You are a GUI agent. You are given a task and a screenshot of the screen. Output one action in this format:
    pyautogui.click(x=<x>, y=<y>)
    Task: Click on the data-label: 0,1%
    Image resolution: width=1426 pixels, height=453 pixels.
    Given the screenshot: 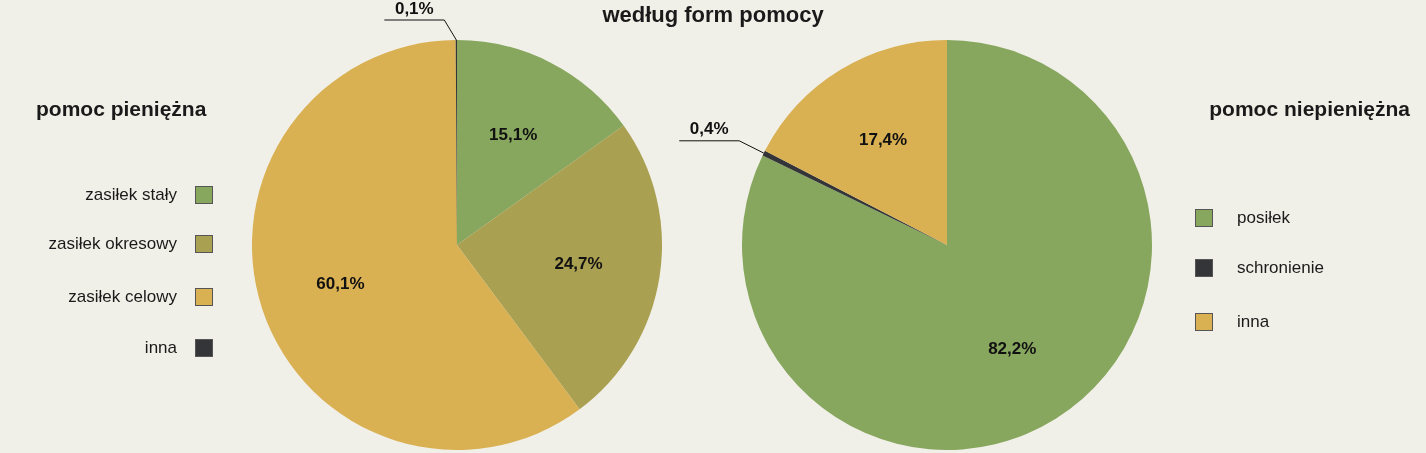 What is the action you would take?
    pyautogui.click(x=414, y=9)
    